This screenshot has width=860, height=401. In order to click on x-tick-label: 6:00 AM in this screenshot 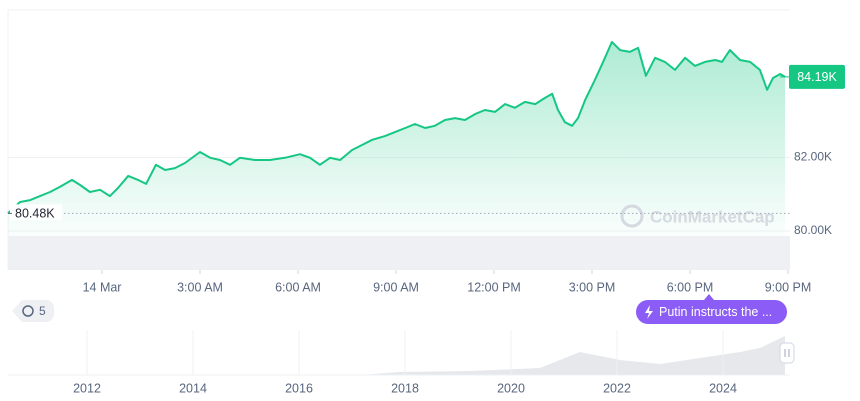, I will do `click(298, 287)`.